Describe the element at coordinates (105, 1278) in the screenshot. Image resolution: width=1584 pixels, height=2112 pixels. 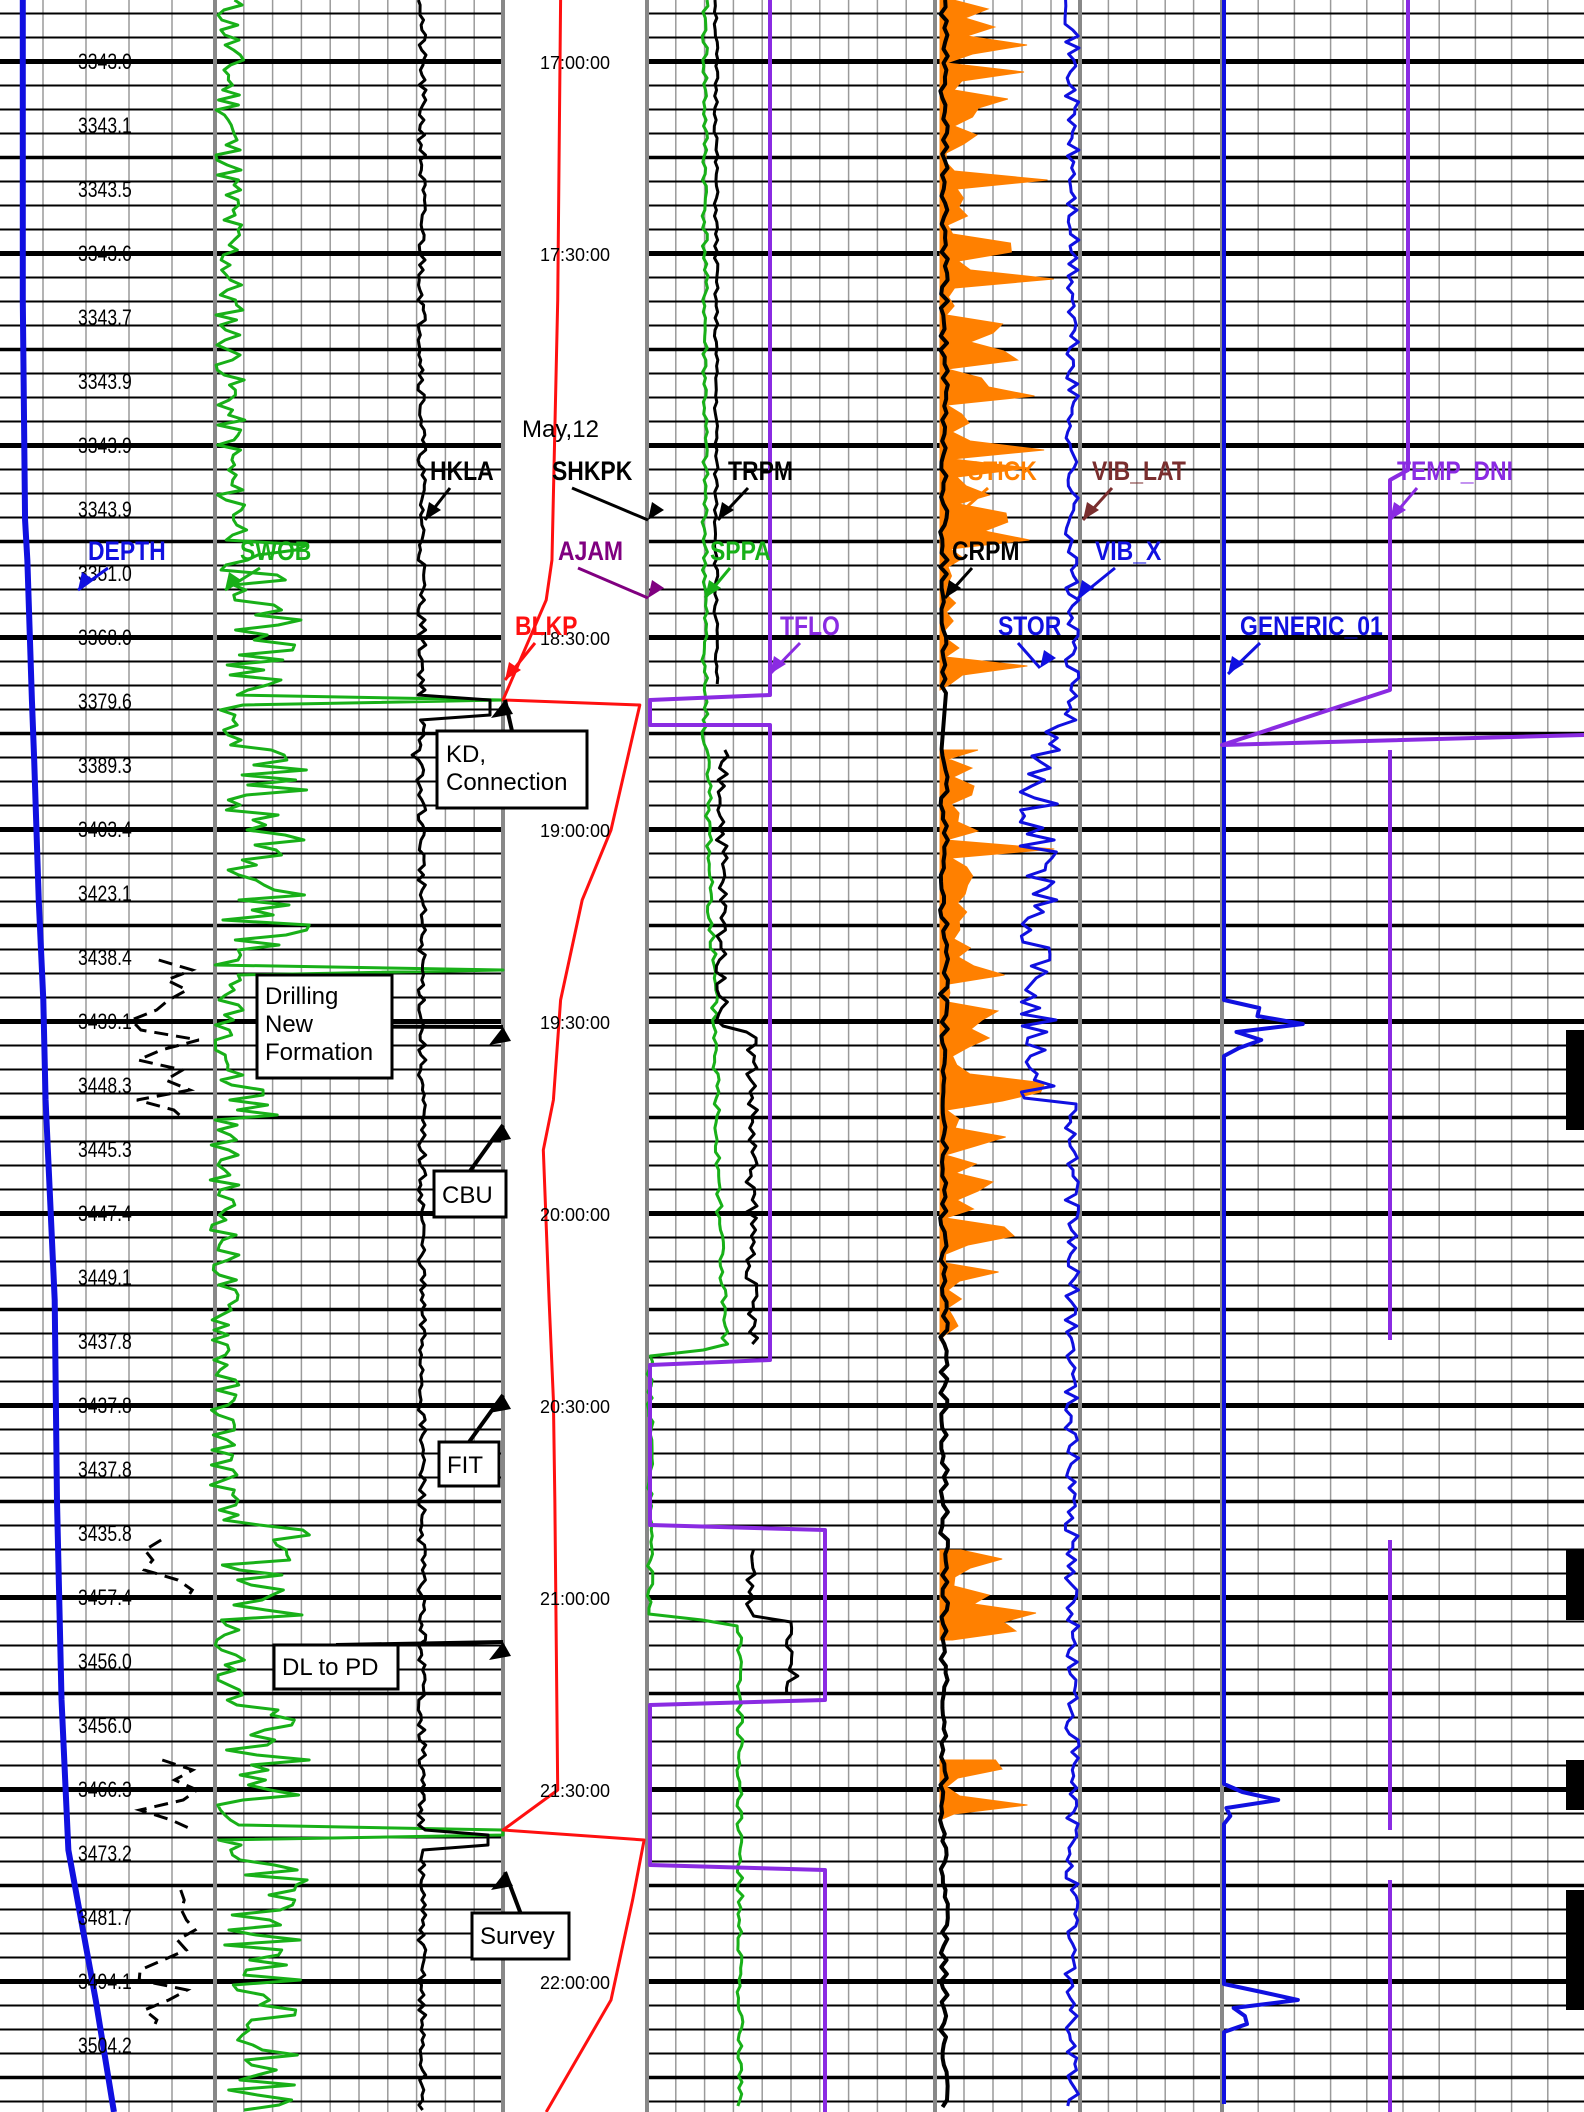
I see `depth-label: 3449.1` at that location.